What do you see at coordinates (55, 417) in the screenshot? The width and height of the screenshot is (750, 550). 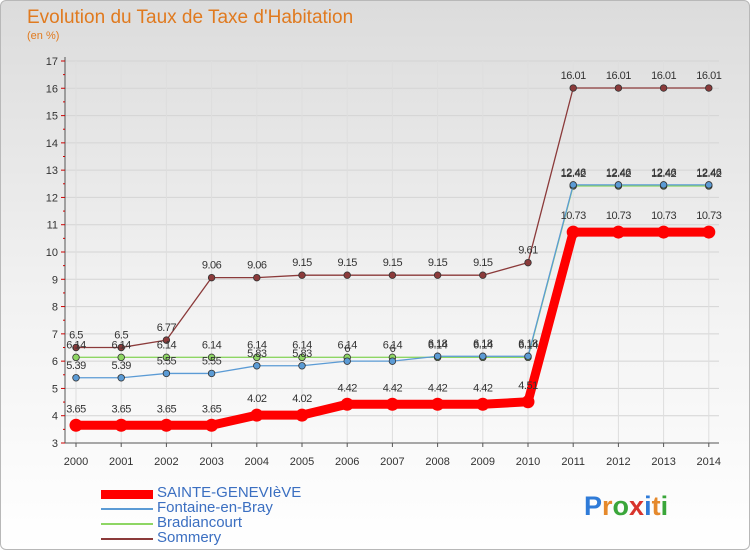 I see `y-tick-label: 4` at bounding box center [55, 417].